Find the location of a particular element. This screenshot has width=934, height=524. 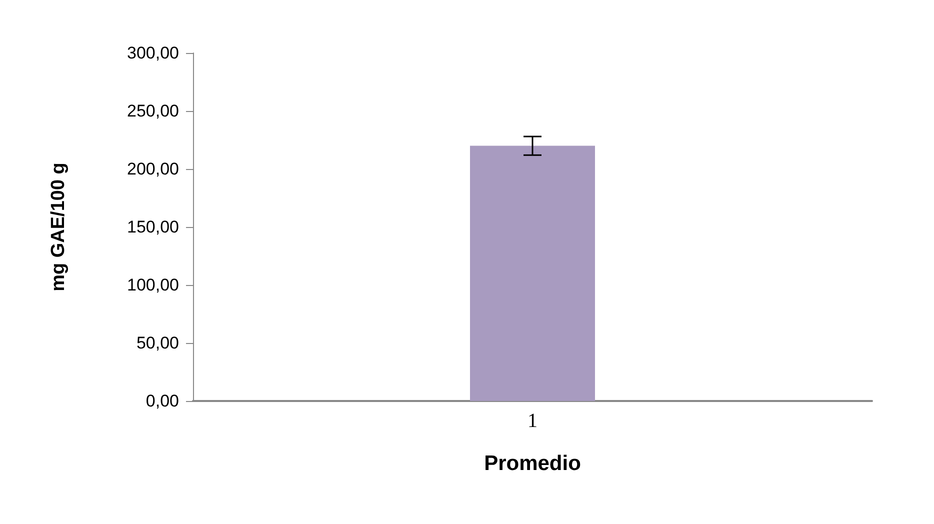

x-tick-label: 1 is located at coordinates (533, 421).